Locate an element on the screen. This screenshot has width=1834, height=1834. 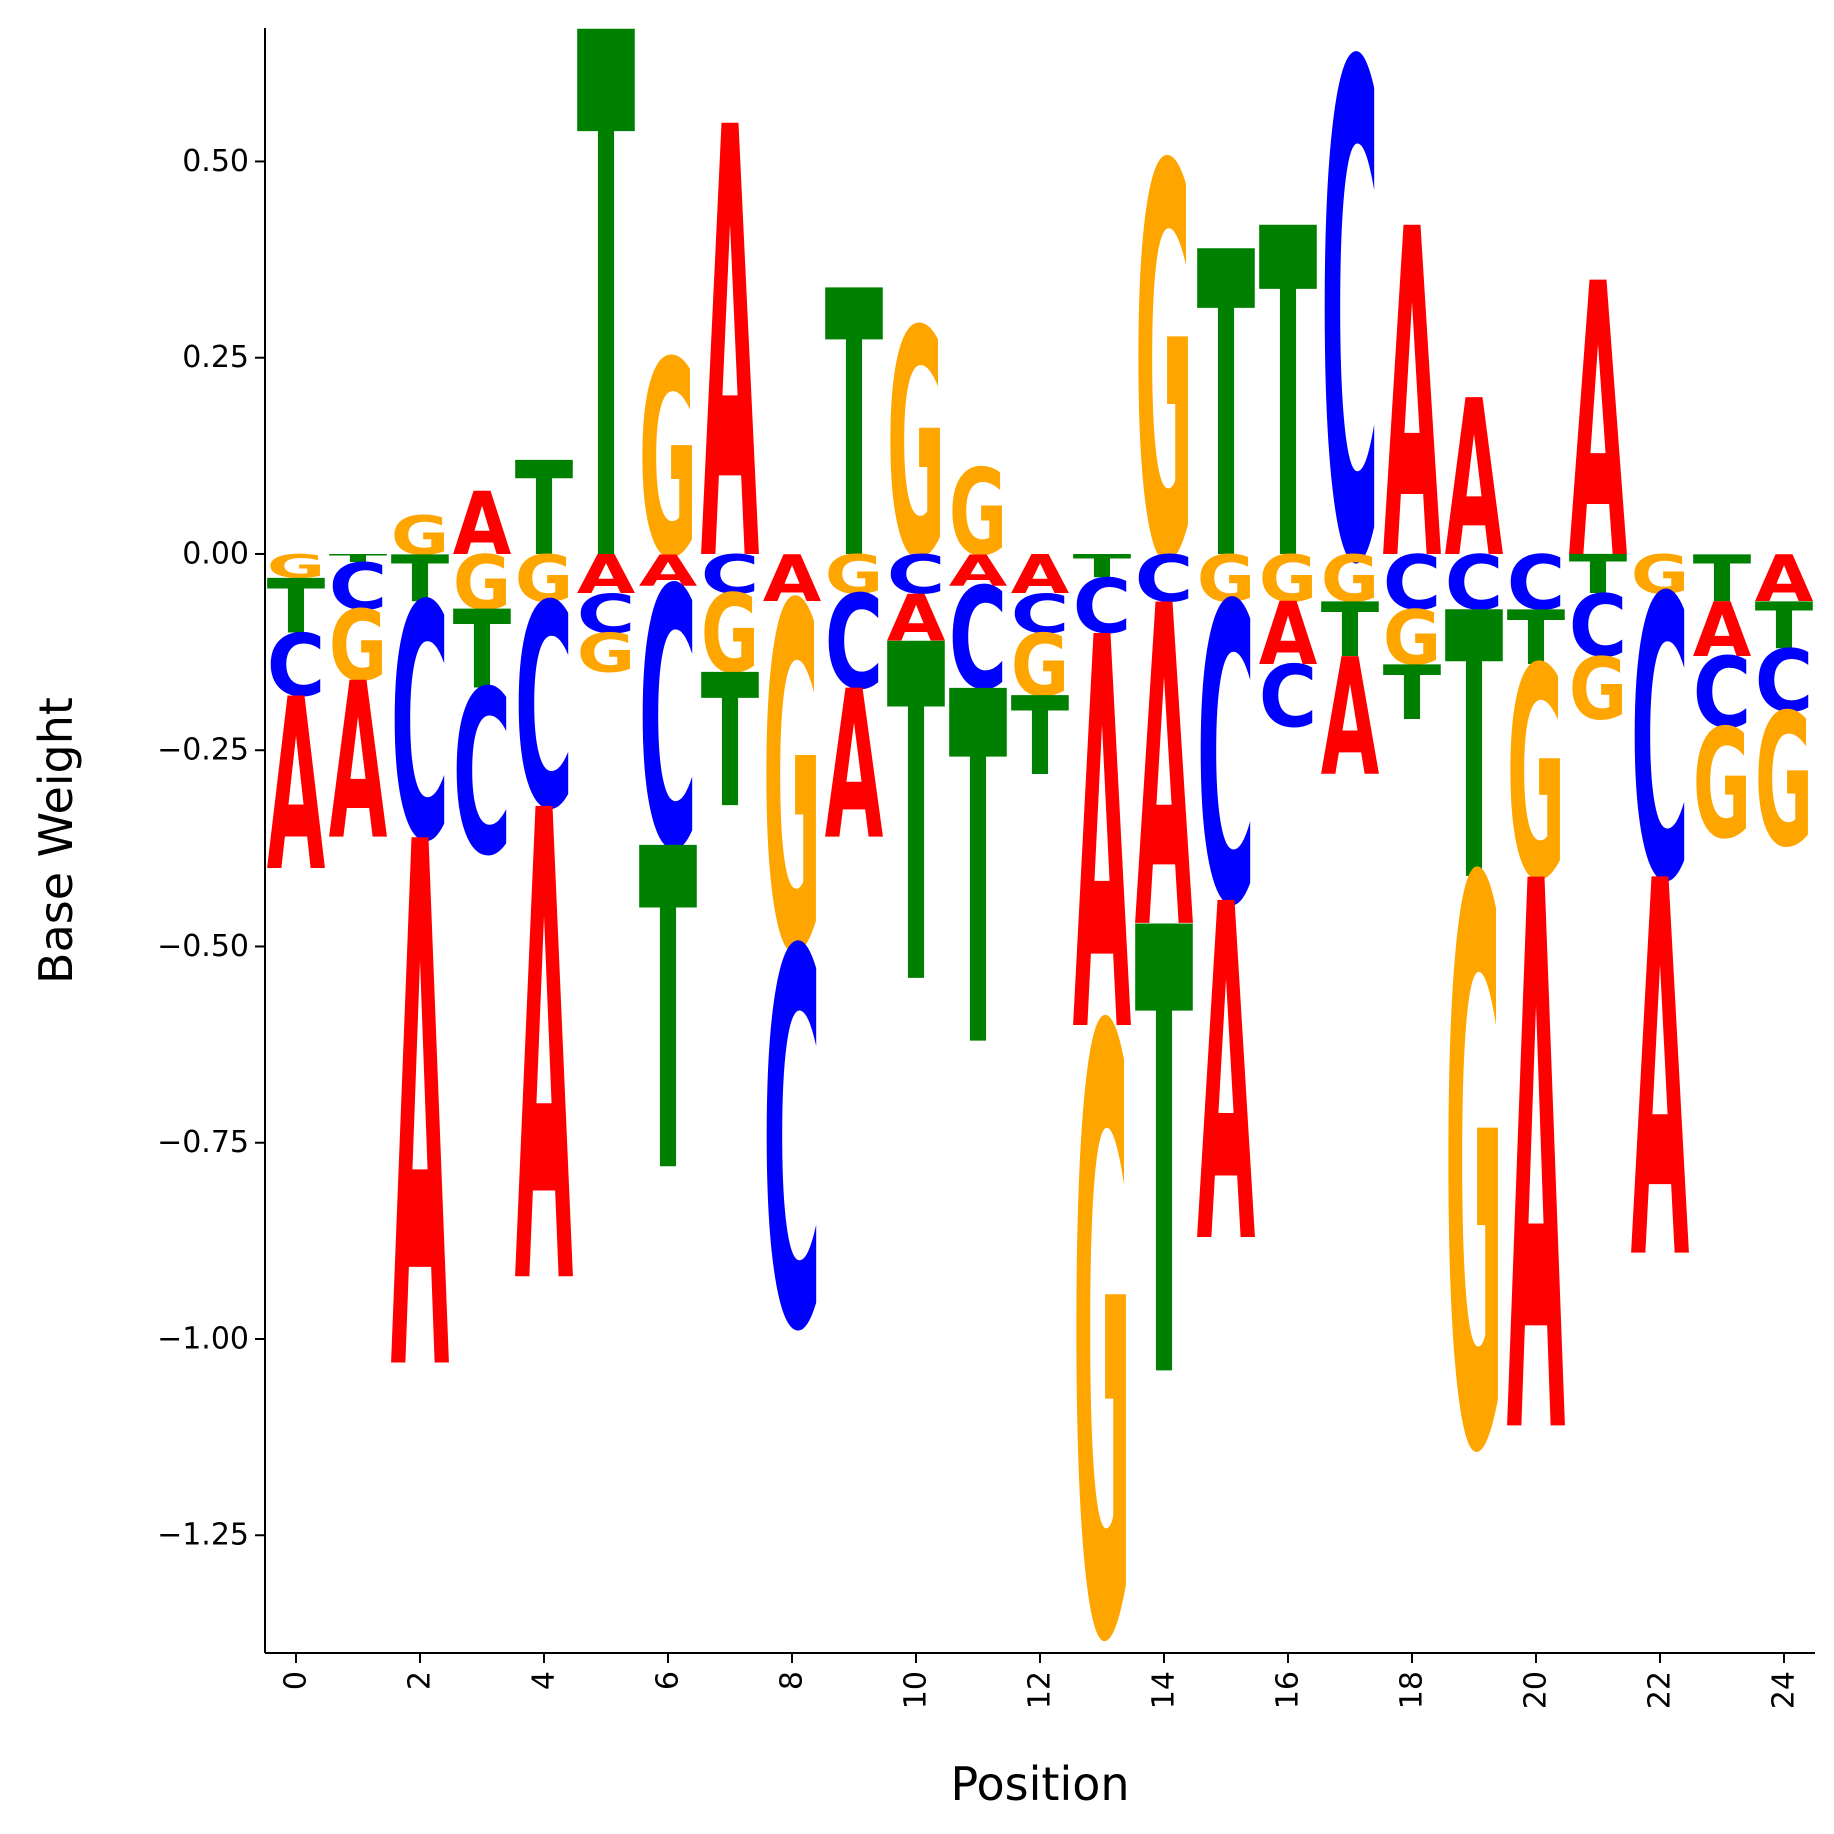
y-tick-label: −0.25 is located at coordinates (203, 750).